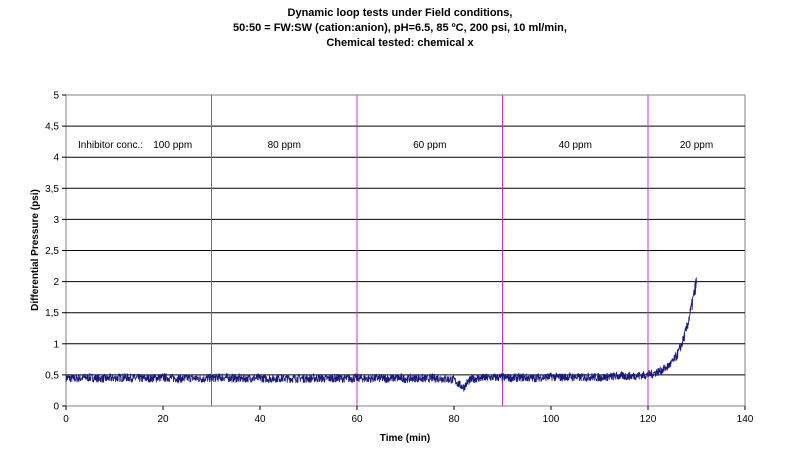  I want to click on phase-label-1: 80 ppm, so click(284, 145).